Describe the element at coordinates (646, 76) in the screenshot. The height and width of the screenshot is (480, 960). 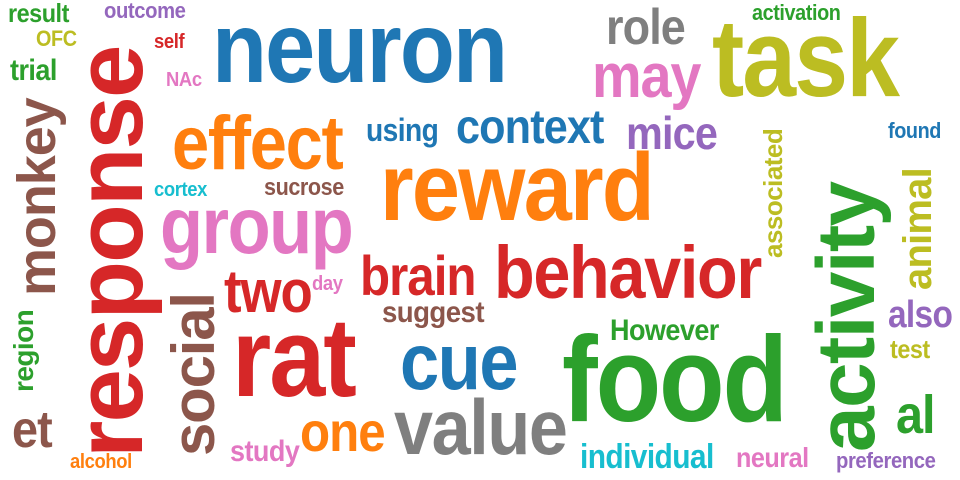
I see `word-may: may` at that location.